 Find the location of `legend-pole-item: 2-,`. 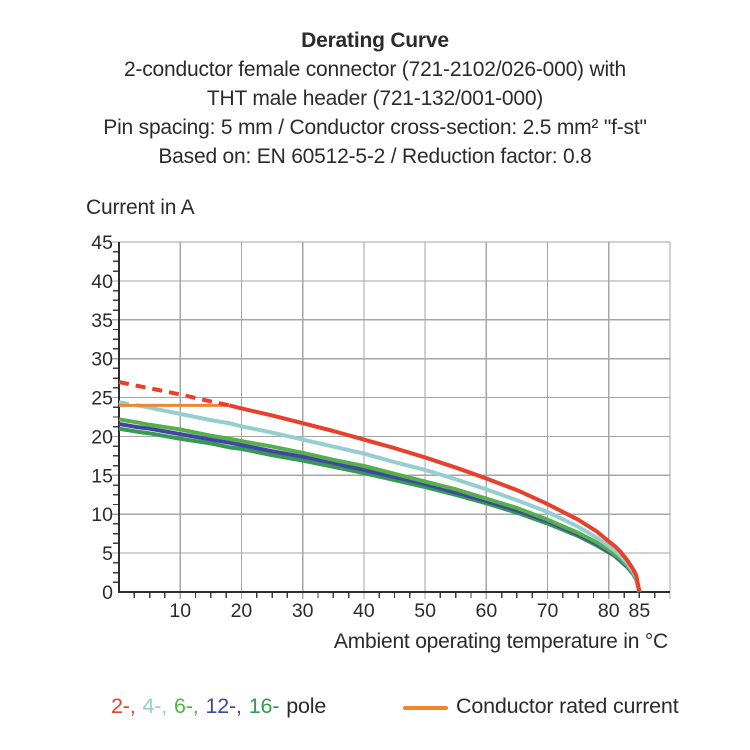

legend-pole-item: 2-, is located at coordinates (123, 706).